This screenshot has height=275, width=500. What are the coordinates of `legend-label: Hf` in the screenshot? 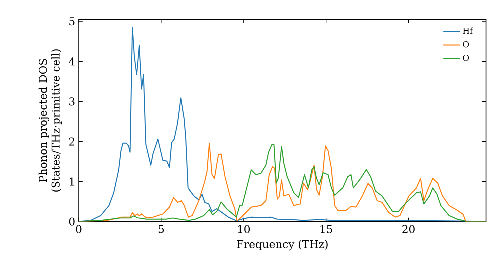 It's located at (468, 31).